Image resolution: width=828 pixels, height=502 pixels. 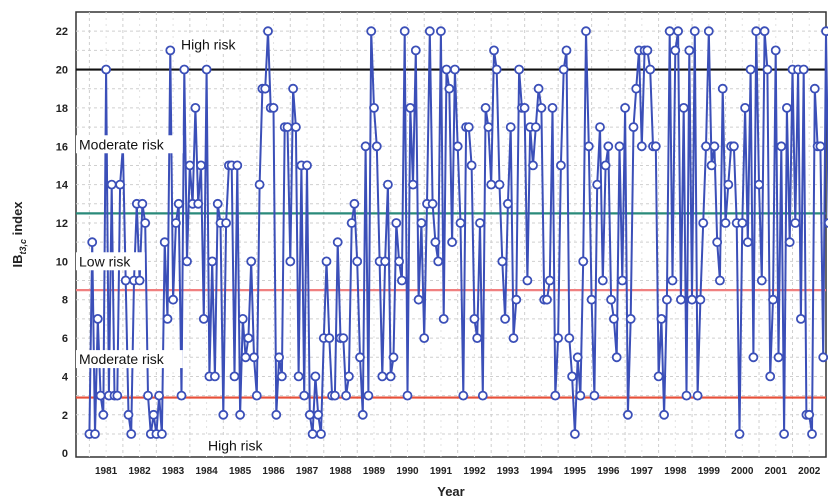 What do you see at coordinates (407, 471) in the screenshot?
I see `x-tick-label: 1990` at bounding box center [407, 471].